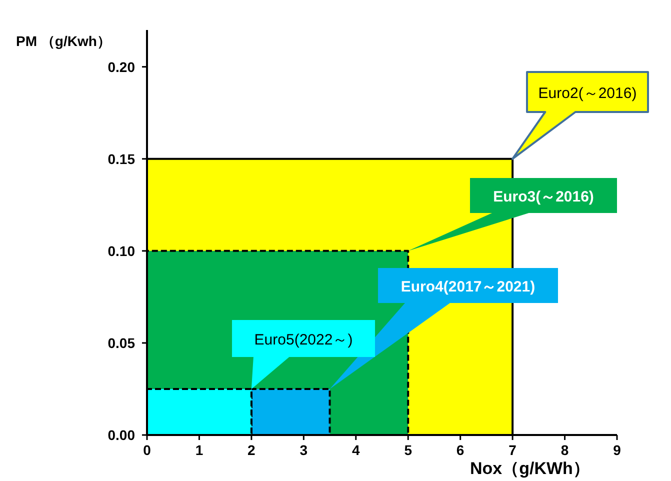 This screenshot has height=481, width=671. Describe the element at coordinates (252, 450) in the screenshot. I see `x-tick-label: 2` at that location.